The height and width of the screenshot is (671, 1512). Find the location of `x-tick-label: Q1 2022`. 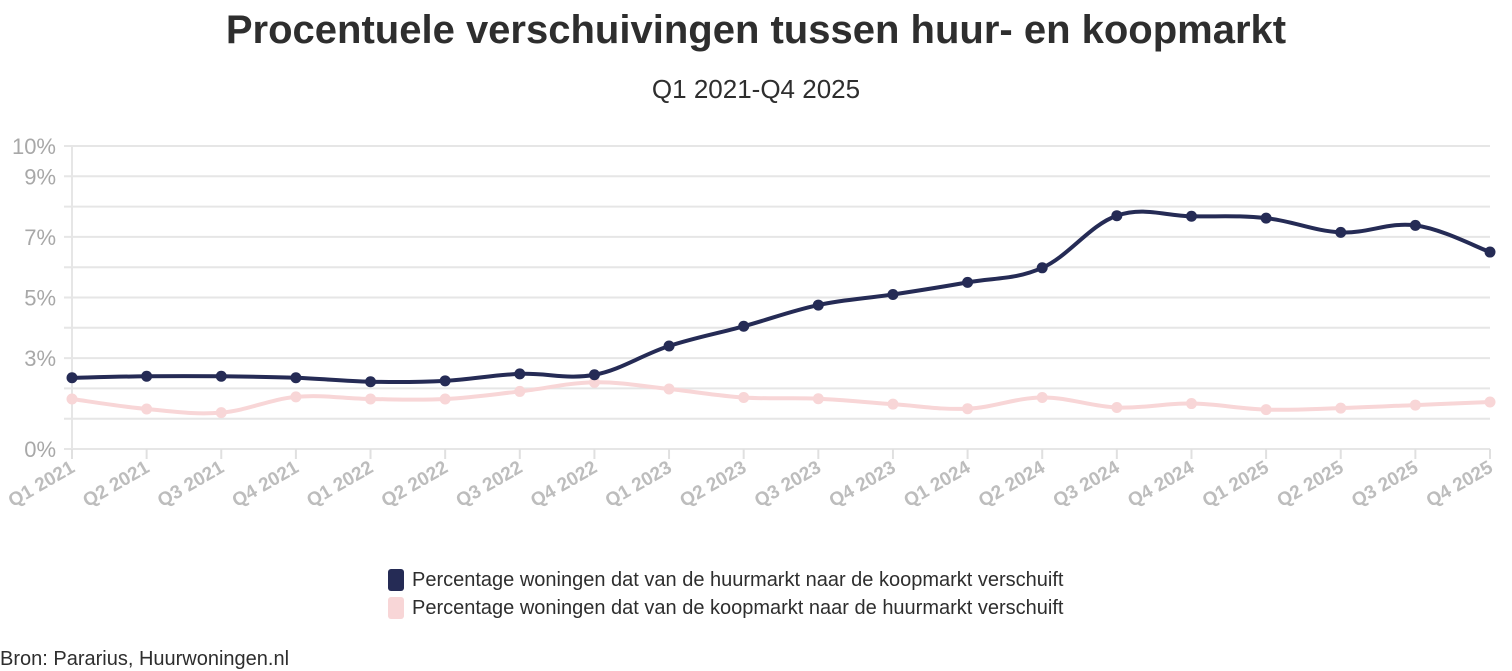

x-tick-label: Q1 2022 is located at coordinates (340, 484).